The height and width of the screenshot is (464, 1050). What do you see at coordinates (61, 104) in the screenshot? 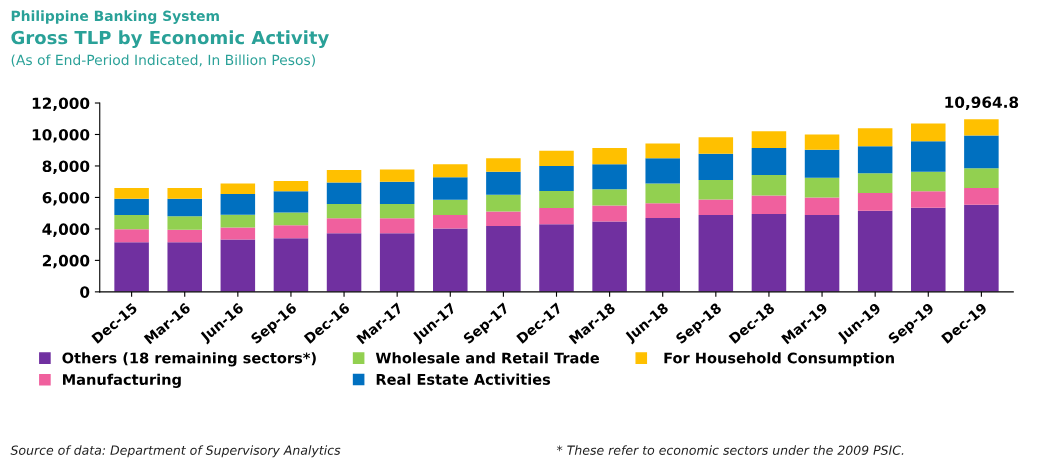
I see `y-tick-label: 12,000` at bounding box center [61, 104].